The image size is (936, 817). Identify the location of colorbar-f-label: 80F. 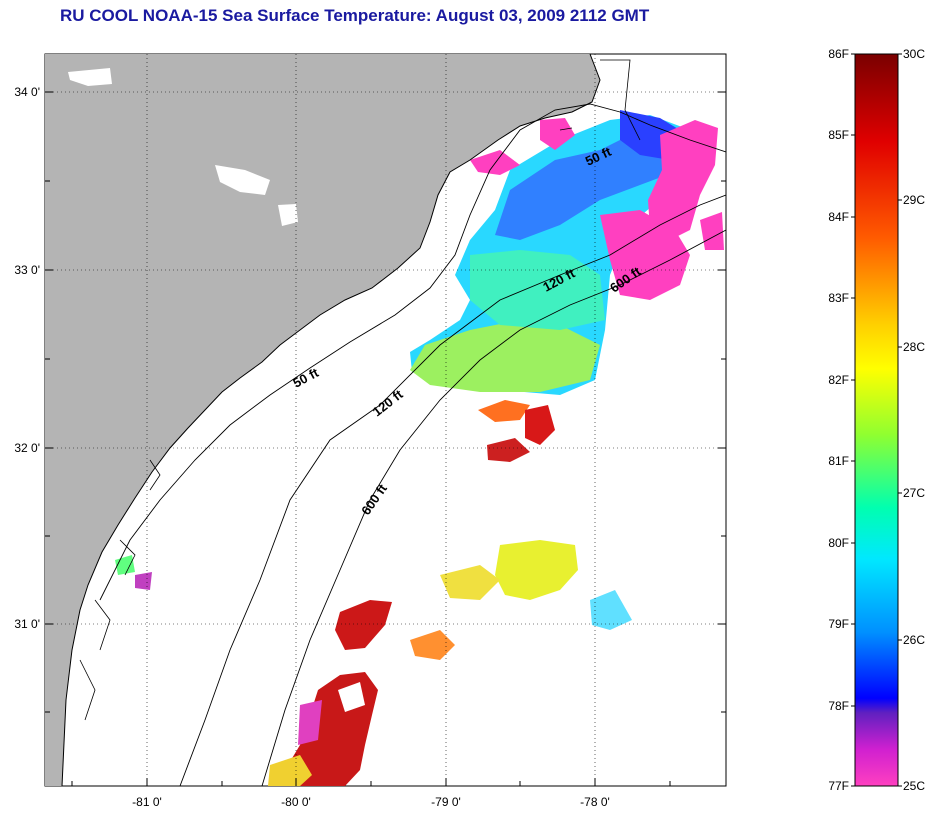
(838, 543).